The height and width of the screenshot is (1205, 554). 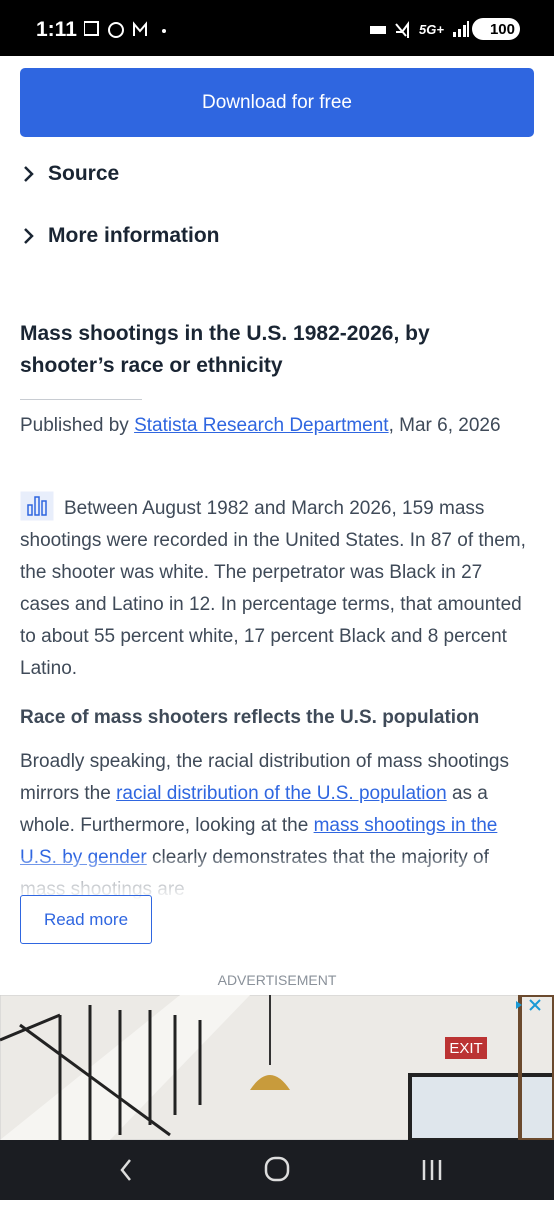 I want to click on divider, so click(x=81, y=399).